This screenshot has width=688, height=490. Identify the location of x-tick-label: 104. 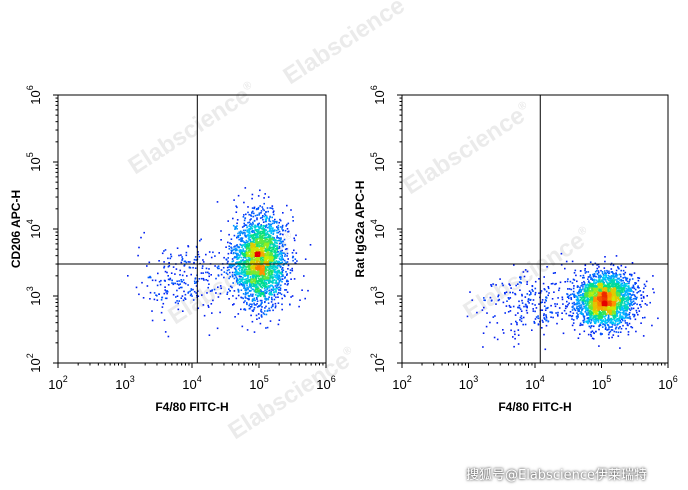
(191, 383).